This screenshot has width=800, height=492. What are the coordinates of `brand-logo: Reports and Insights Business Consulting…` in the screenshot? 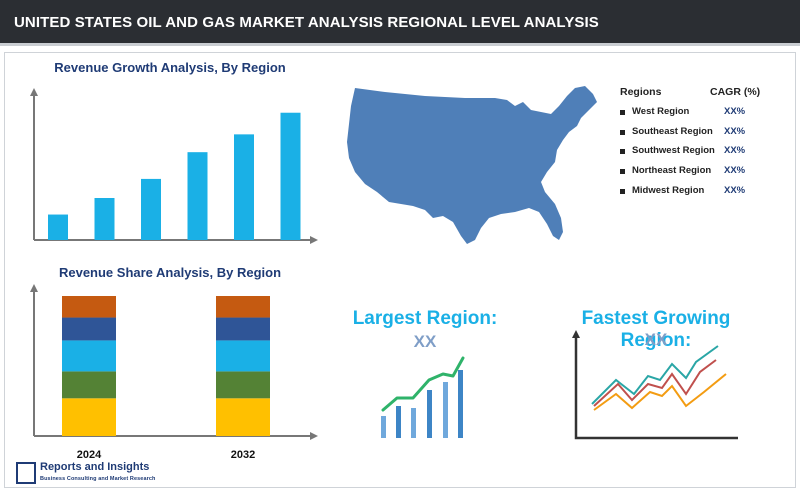 It's located at (95, 474).